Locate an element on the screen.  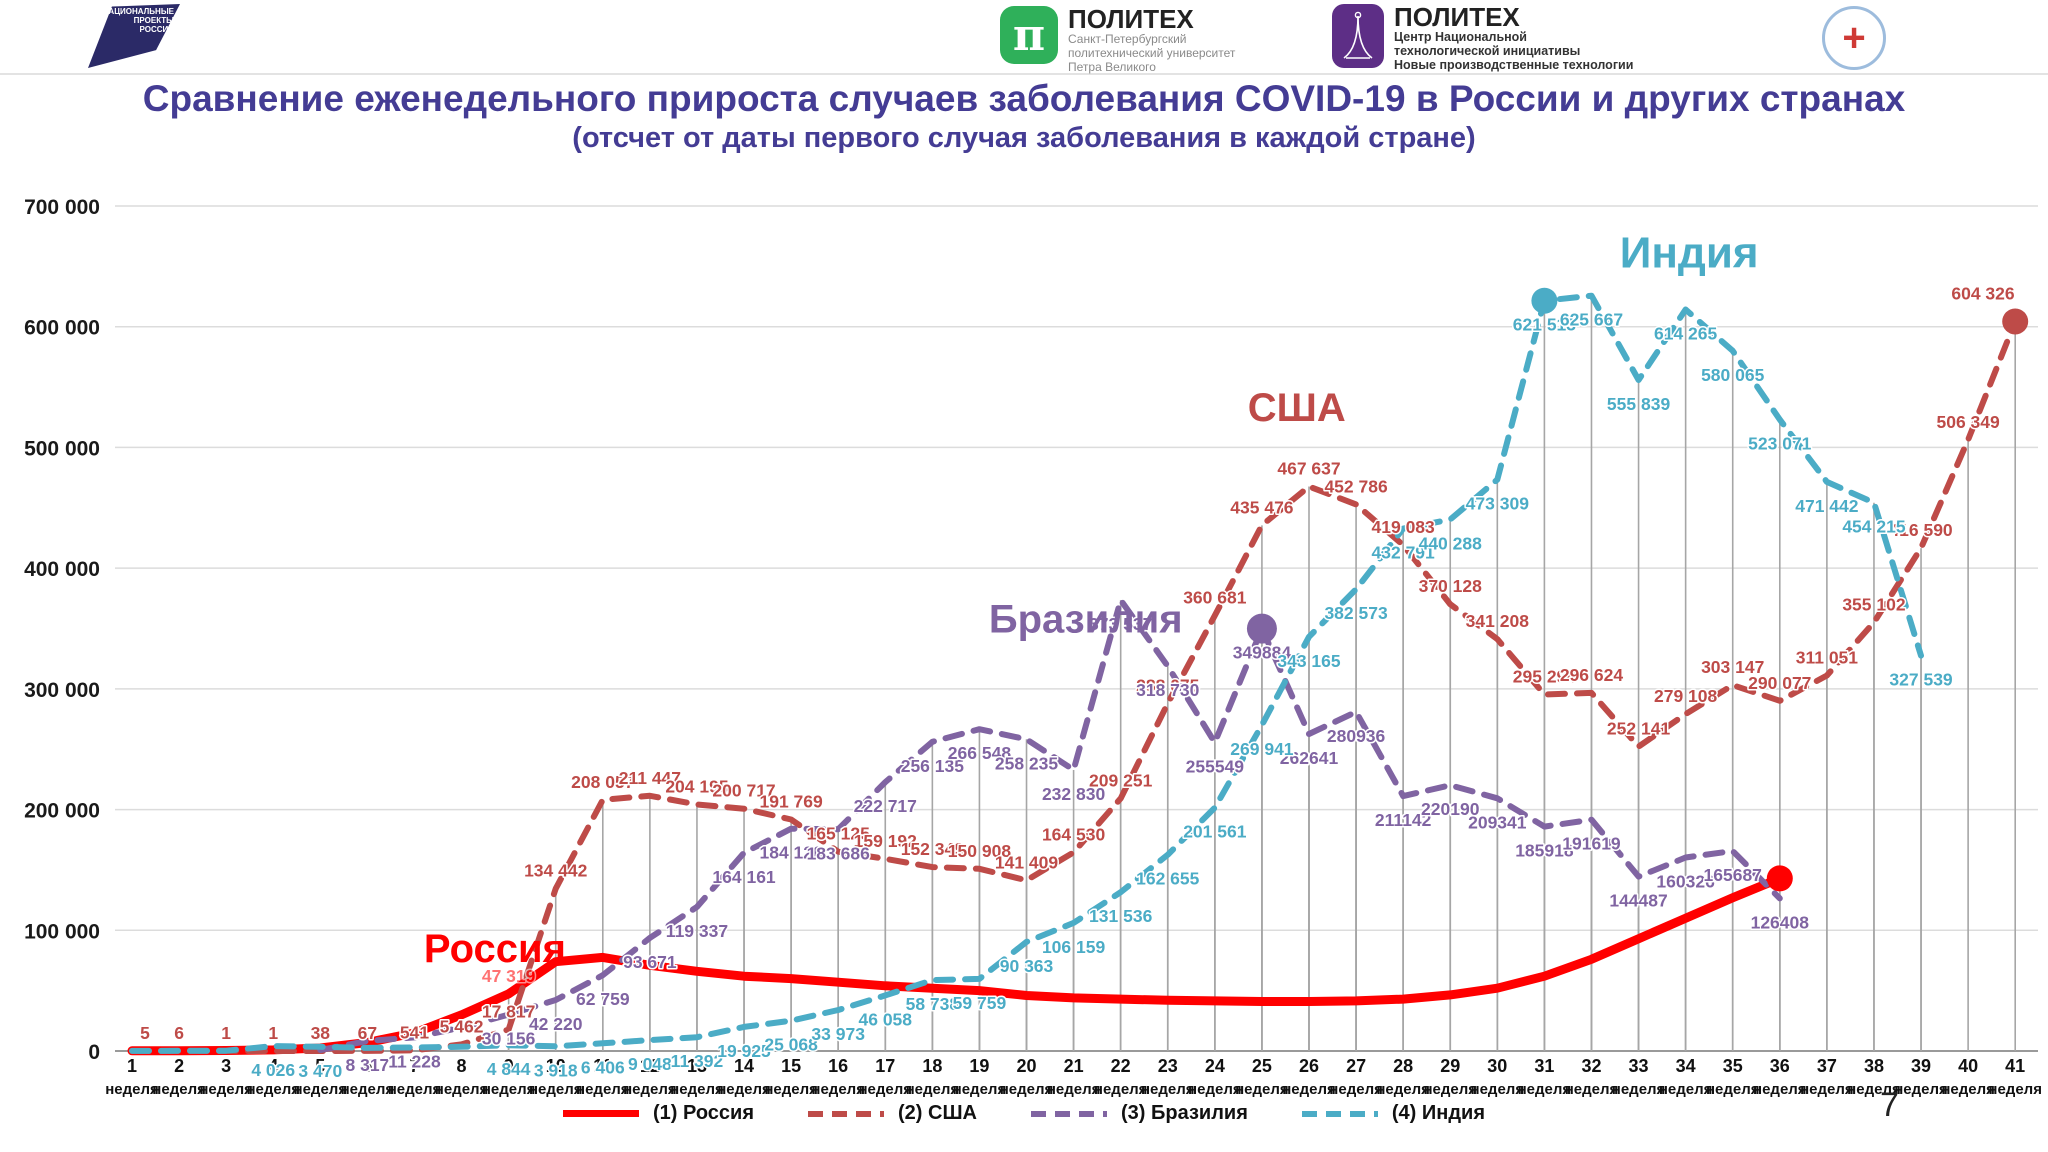
data-label-brazil: 262641 is located at coordinates (1309, 758).